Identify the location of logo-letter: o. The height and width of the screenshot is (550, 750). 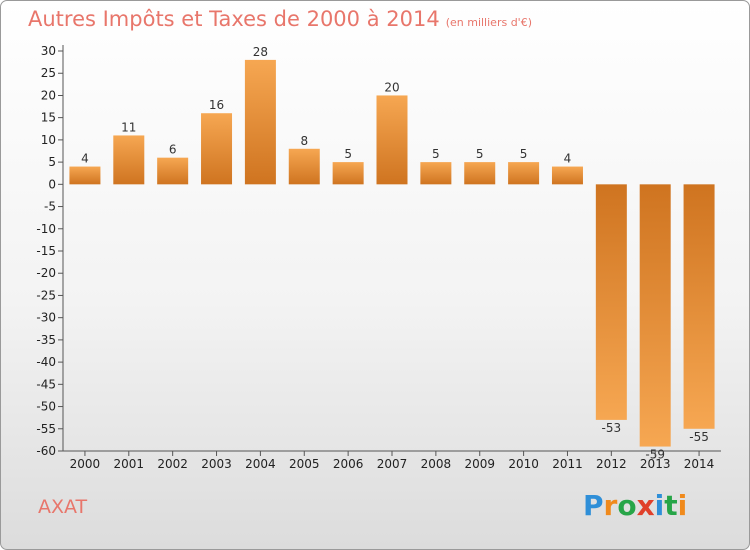
(627, 505).